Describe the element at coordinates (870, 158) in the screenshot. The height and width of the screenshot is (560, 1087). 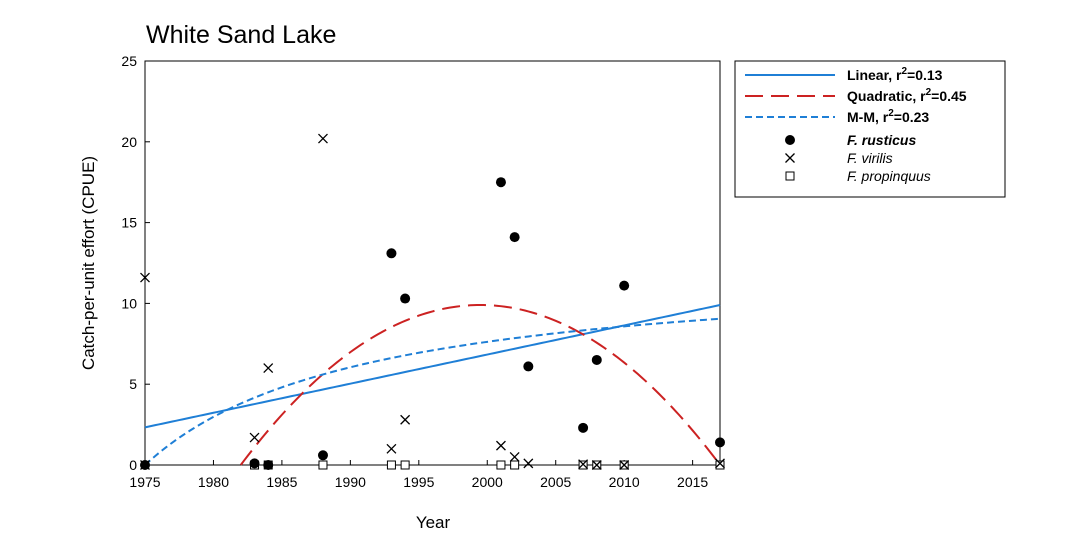
I see `legend-label-series: F. virilis` at that location.